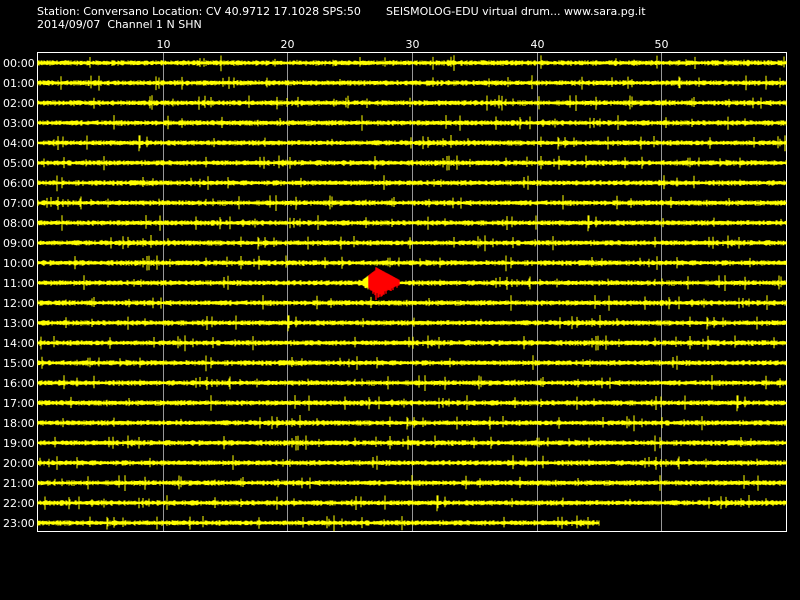 This screenshot has width=800, height=600. Describe the element at coordinates (19, 483) in the screenshot. I see `hour-label: 21:00` at that location.